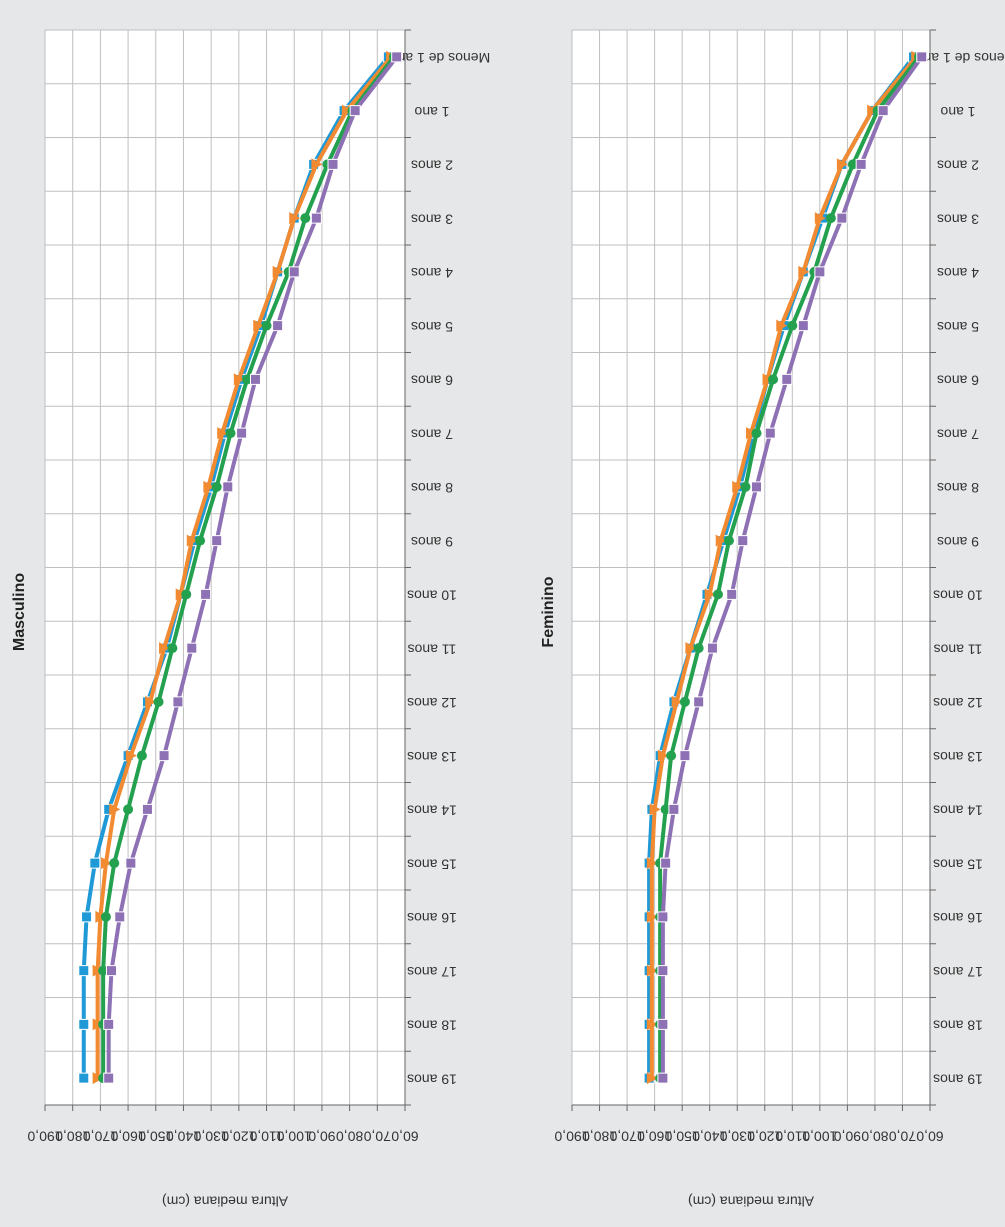  Describe the element at coordinates (548, 611) in the screenshot. I see `chart-title: Feminino` at that location.